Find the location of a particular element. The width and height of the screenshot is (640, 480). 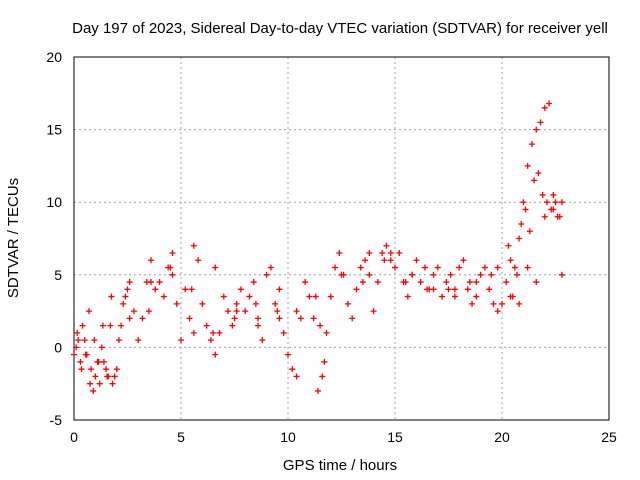

x-tick-label: 20 is located at coordinates (502, 437).